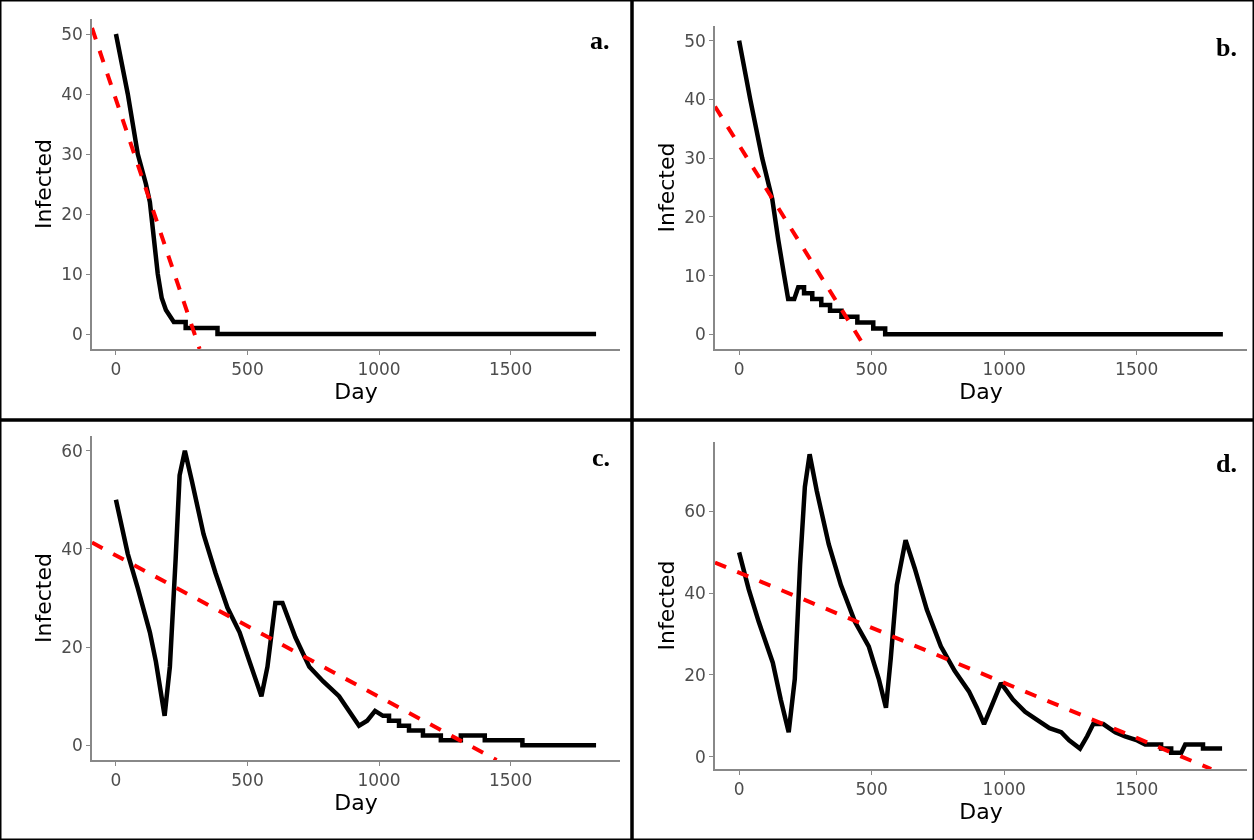  Describe the element at coordinates (601, 457) in the screenshot. I see `chart-title: c.` at that location.